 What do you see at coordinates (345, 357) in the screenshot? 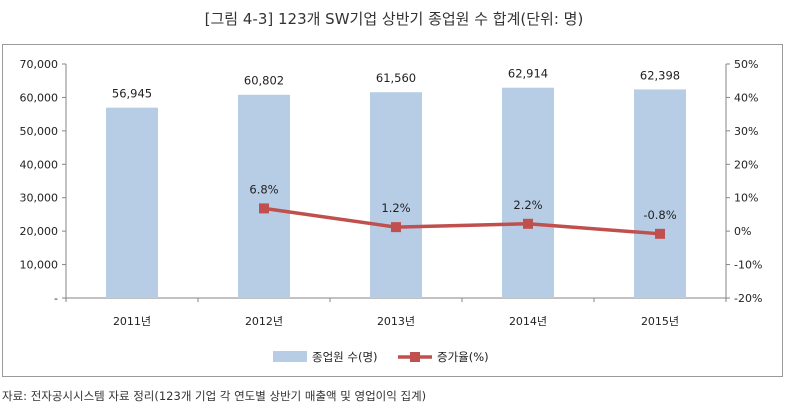
I see `legend-bar-label: 종업원 수(명)` at bounding box center [345, 357].